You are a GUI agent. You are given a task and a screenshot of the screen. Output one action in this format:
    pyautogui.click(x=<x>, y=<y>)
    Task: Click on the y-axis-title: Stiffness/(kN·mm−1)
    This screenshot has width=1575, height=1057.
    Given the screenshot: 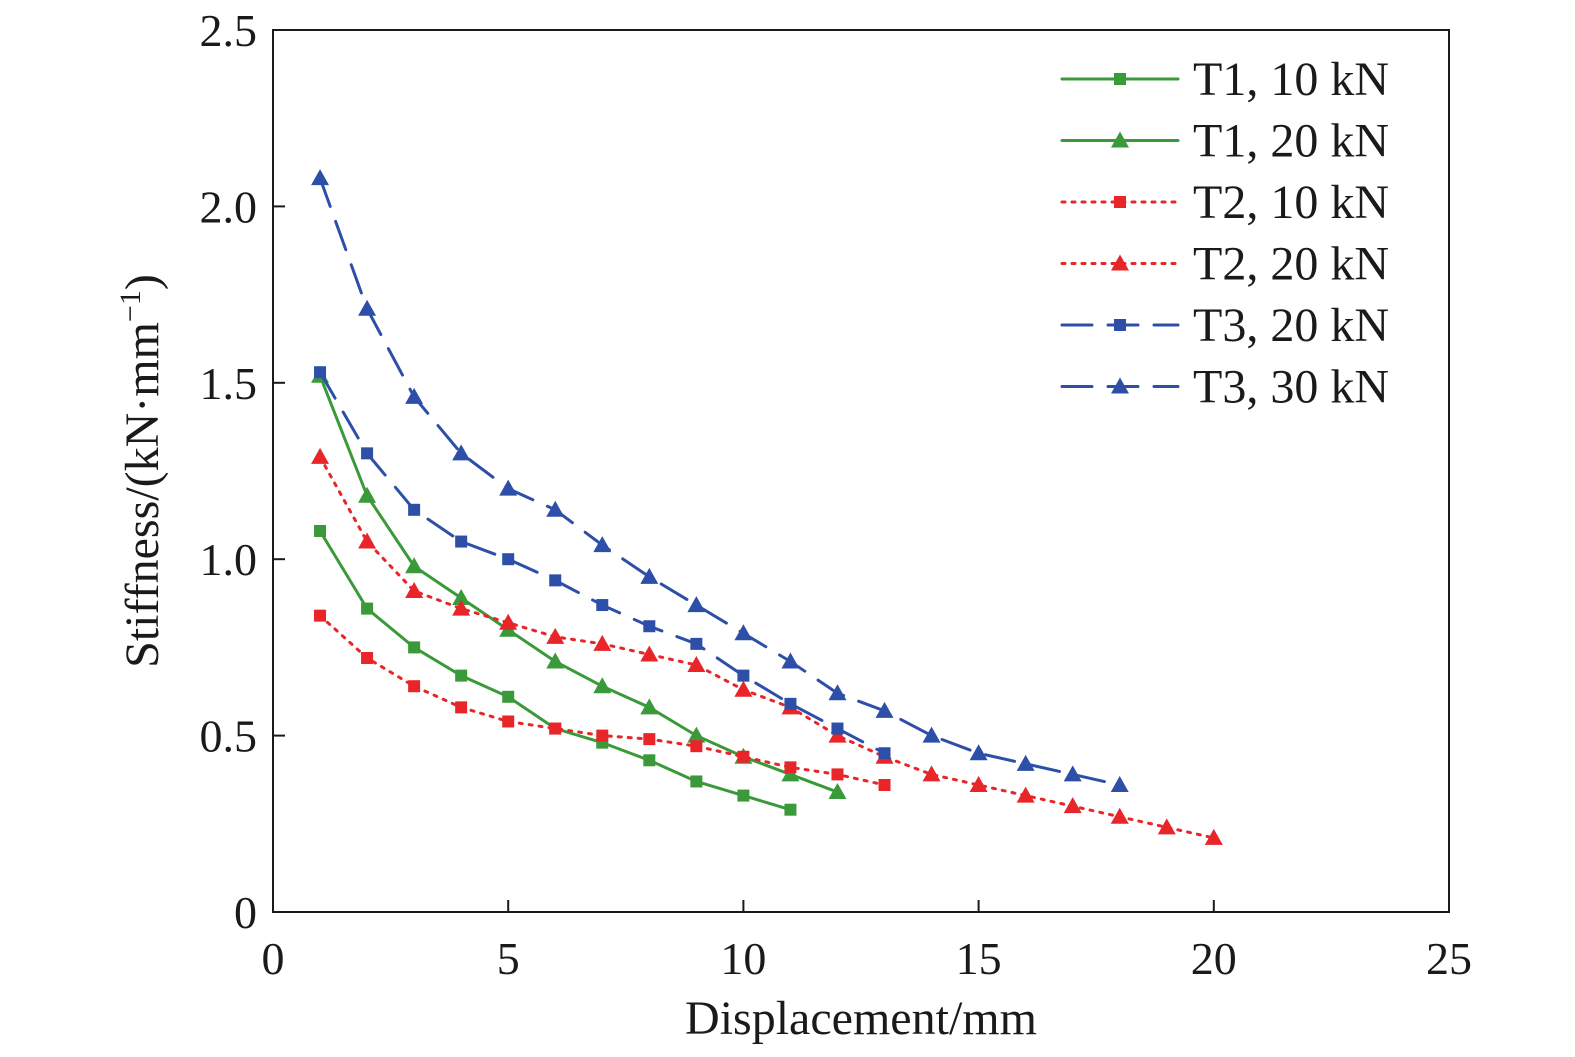 What is the action you would take?
    pyautogui.click(x=141, y=471)
    